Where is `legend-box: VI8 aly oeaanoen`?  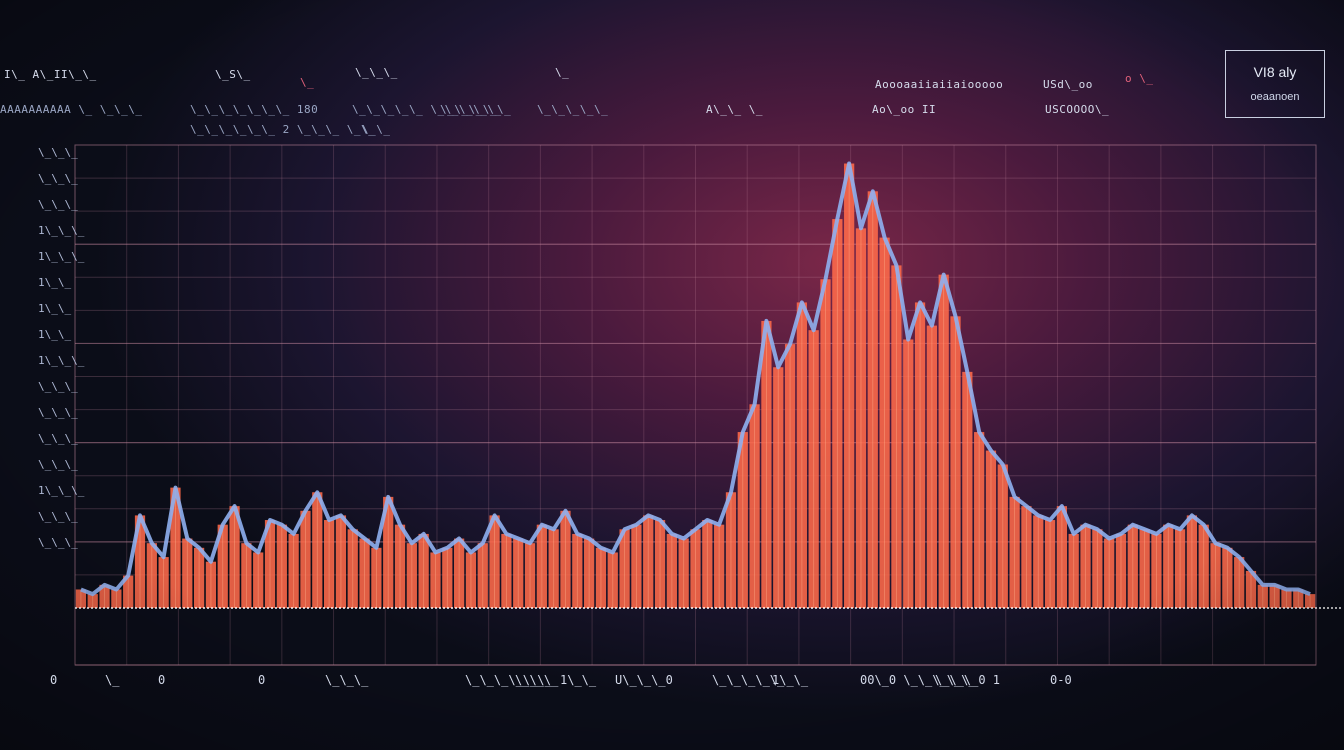 legend-box: VI8 aly oeaanoen is located at coordinates (1275, 84).